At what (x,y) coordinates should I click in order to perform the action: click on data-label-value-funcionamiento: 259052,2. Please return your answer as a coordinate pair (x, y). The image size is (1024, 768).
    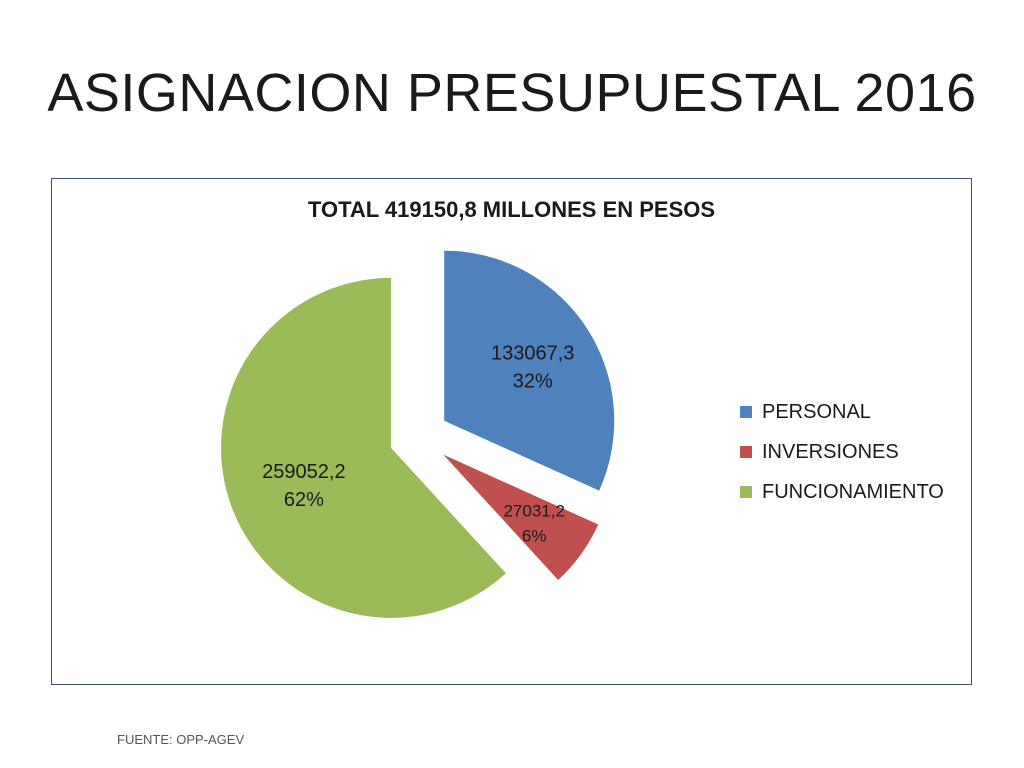
    Looking at the image, I should click on (303, 472).